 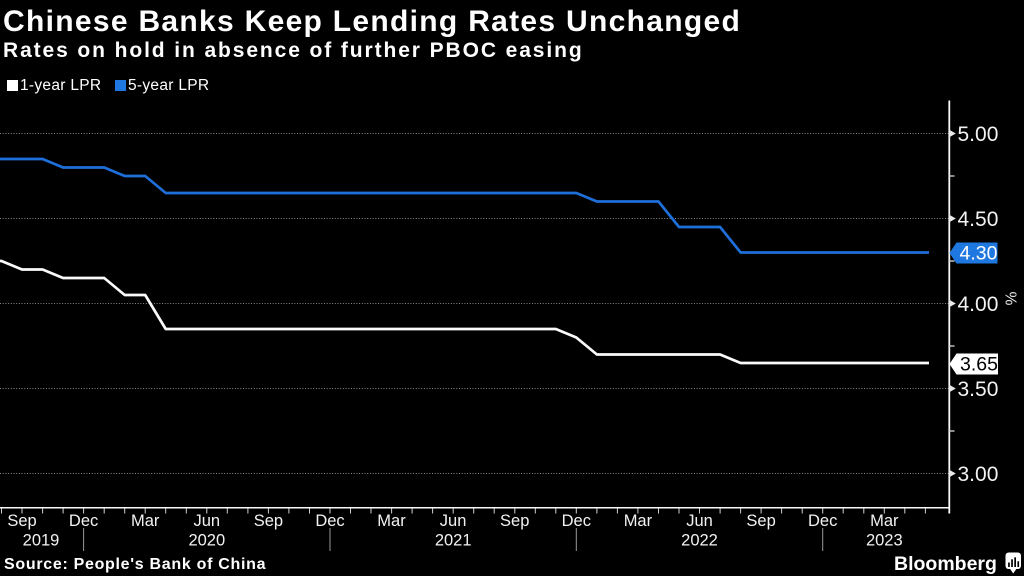 I want to click on svg-text: 5.00, so click(x=978, y=134).